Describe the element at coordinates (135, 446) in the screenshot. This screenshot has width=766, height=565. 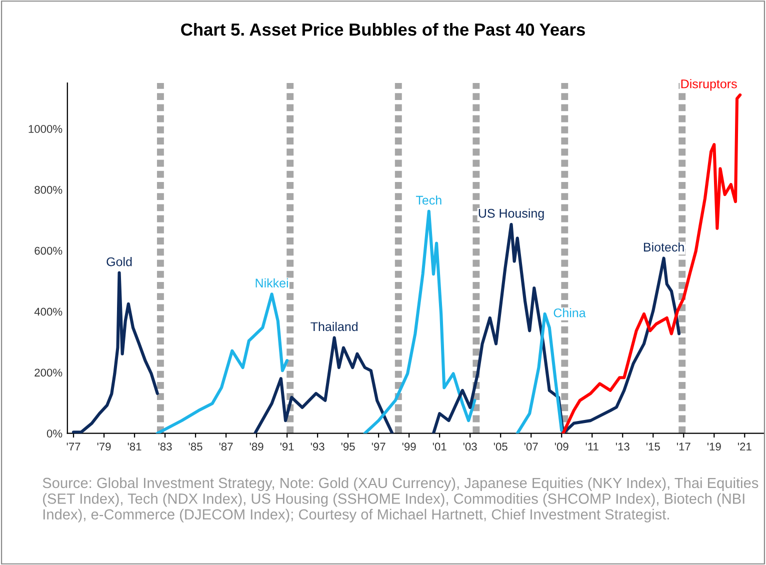
I see `x-tick-label: '81` at that location.